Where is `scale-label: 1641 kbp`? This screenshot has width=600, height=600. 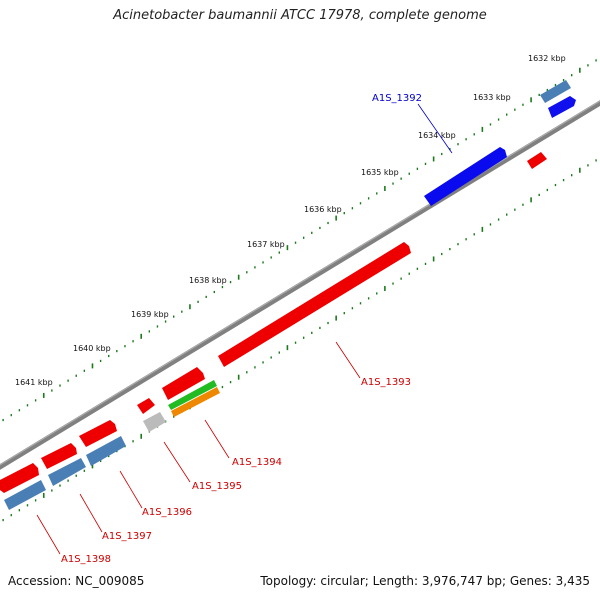 scale-label: 1641 kbp is located at coordinates (34, 382).